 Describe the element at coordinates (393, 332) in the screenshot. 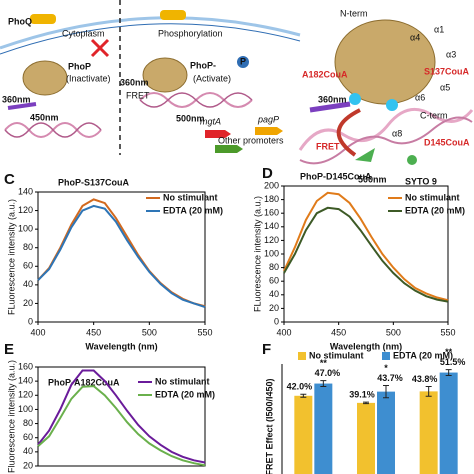

I see `x-tick-label: 500` at that location.